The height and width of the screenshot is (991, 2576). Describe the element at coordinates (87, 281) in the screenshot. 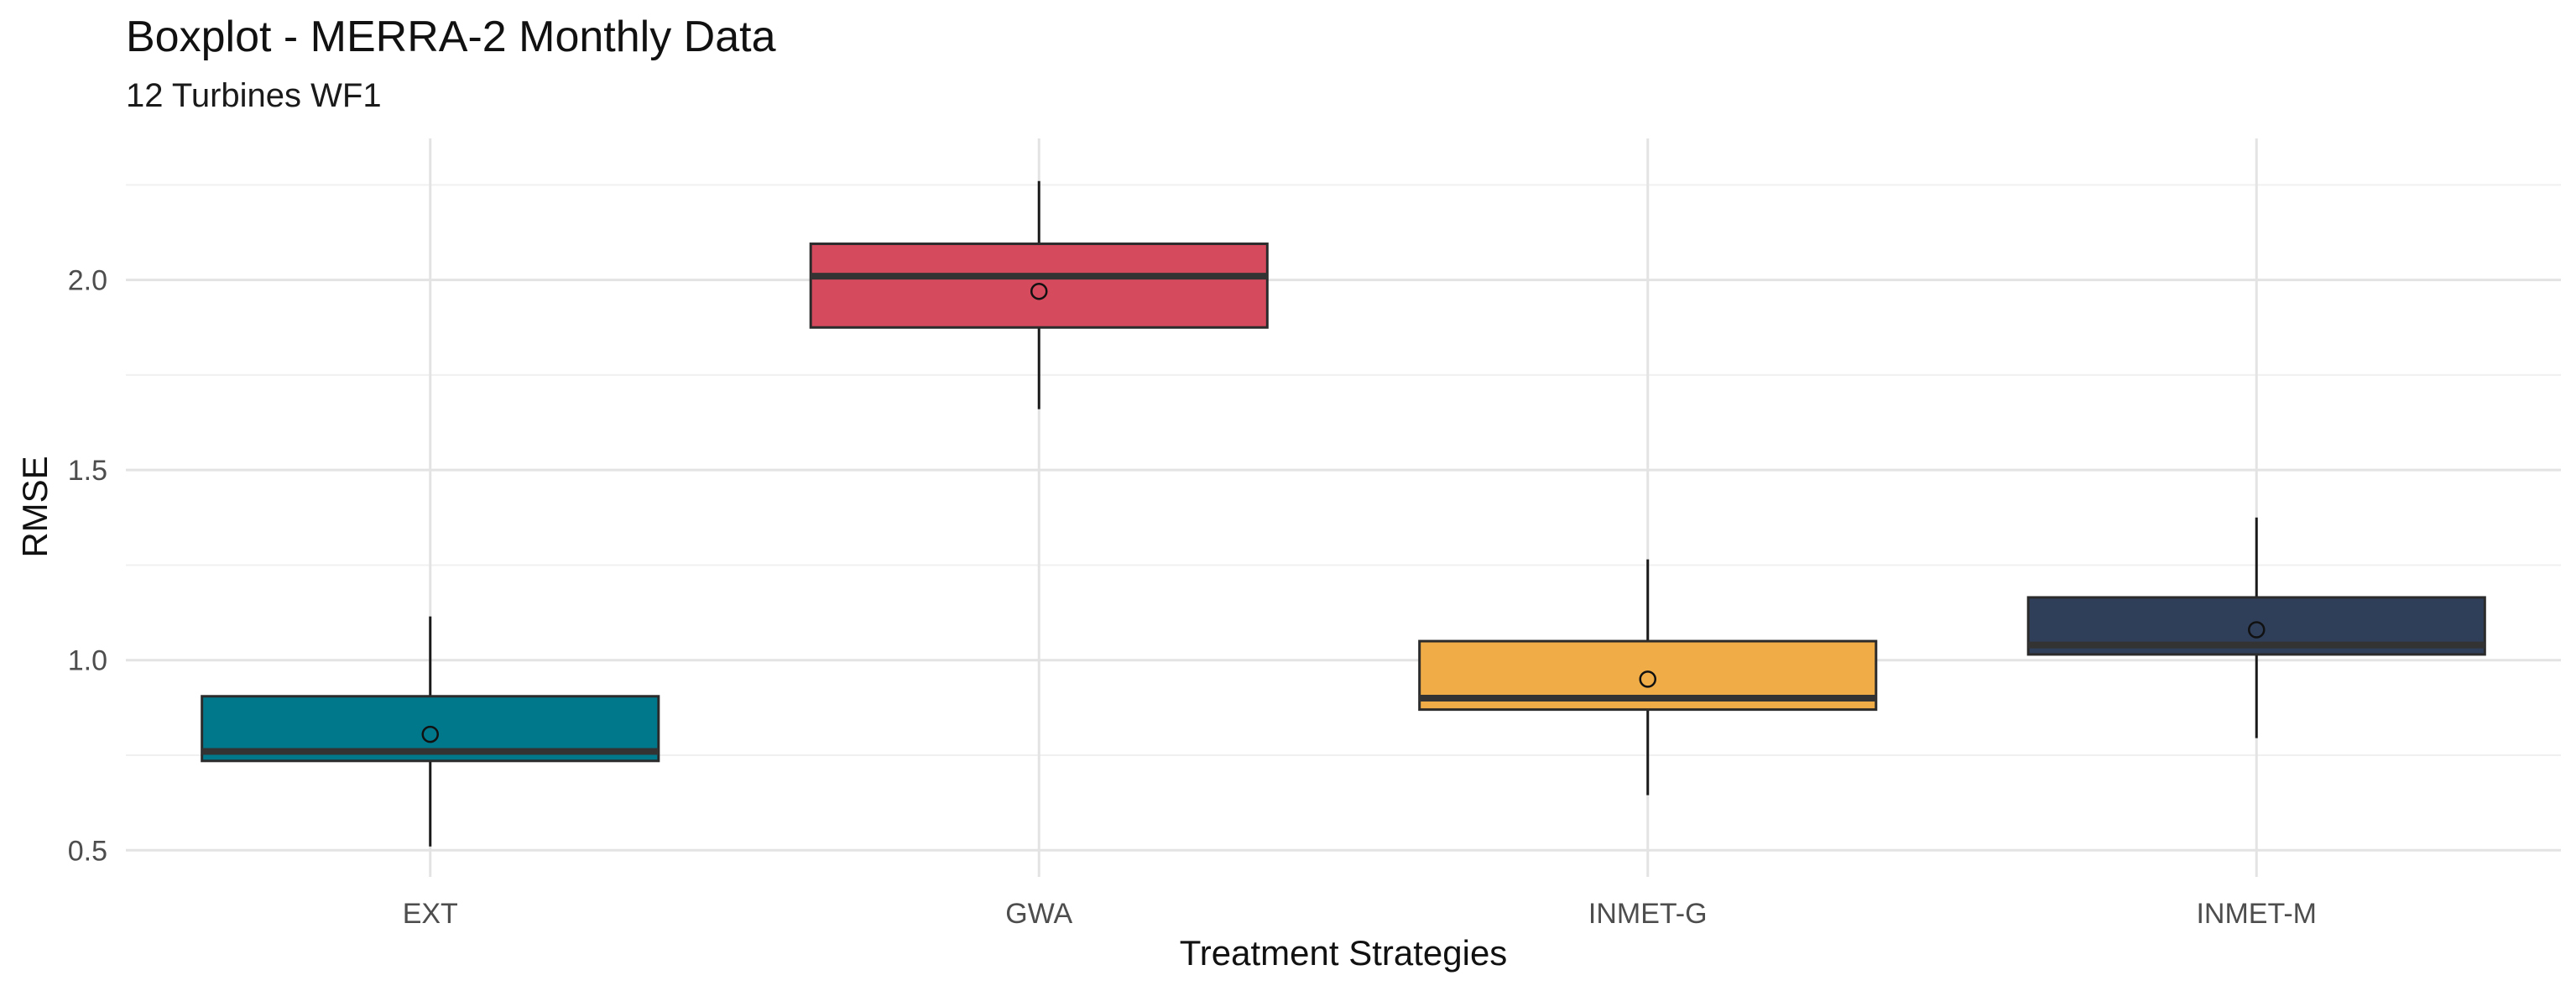

I see `y-tick-label: 2.0` at that location.